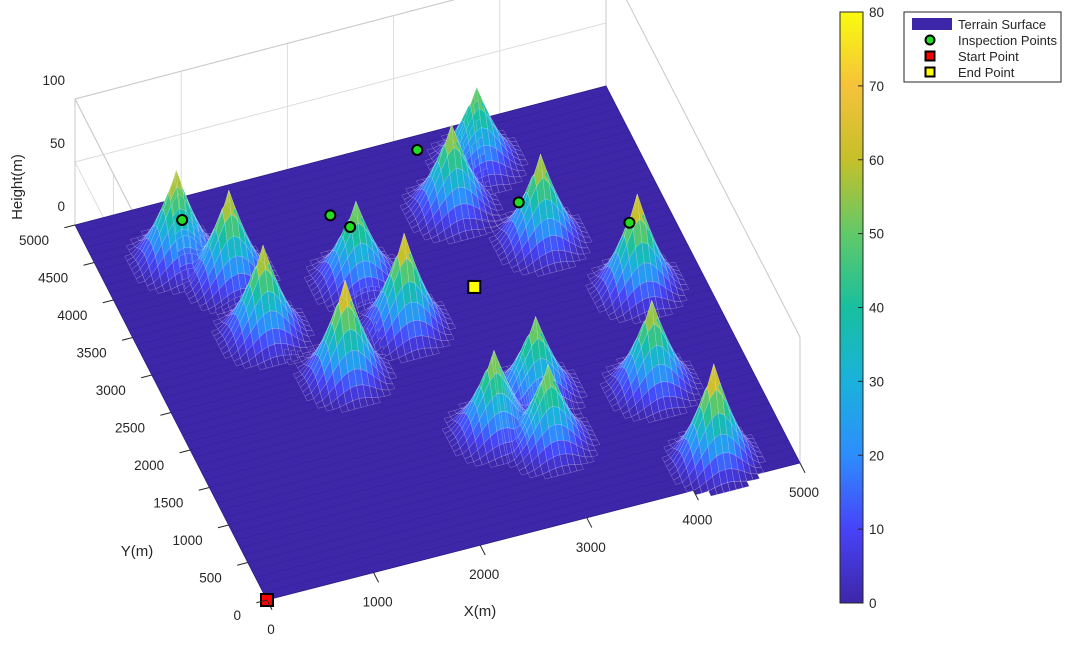  What do you see at coordinates (474, 287) in the screenshot?
I see `end-point-marker` at bounding box center [474, 287].